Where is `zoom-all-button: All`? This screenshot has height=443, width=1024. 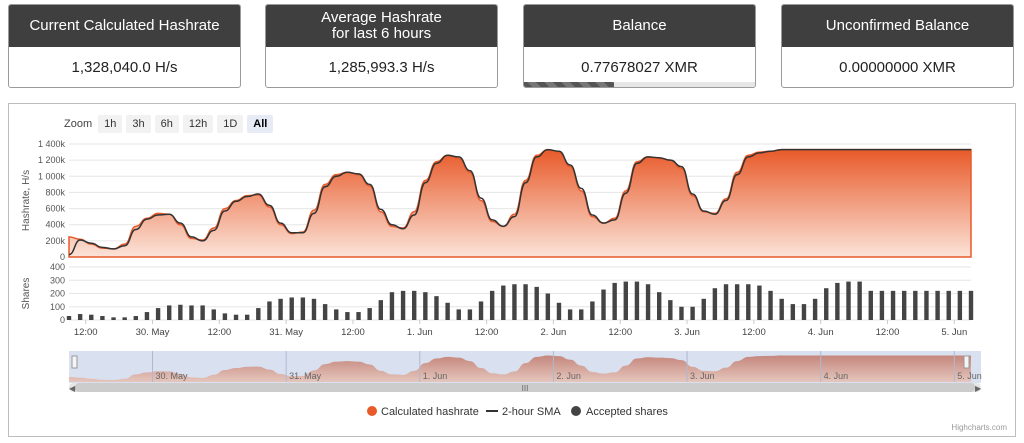
zoom-all-button: All is located at coordinates (260, 124).